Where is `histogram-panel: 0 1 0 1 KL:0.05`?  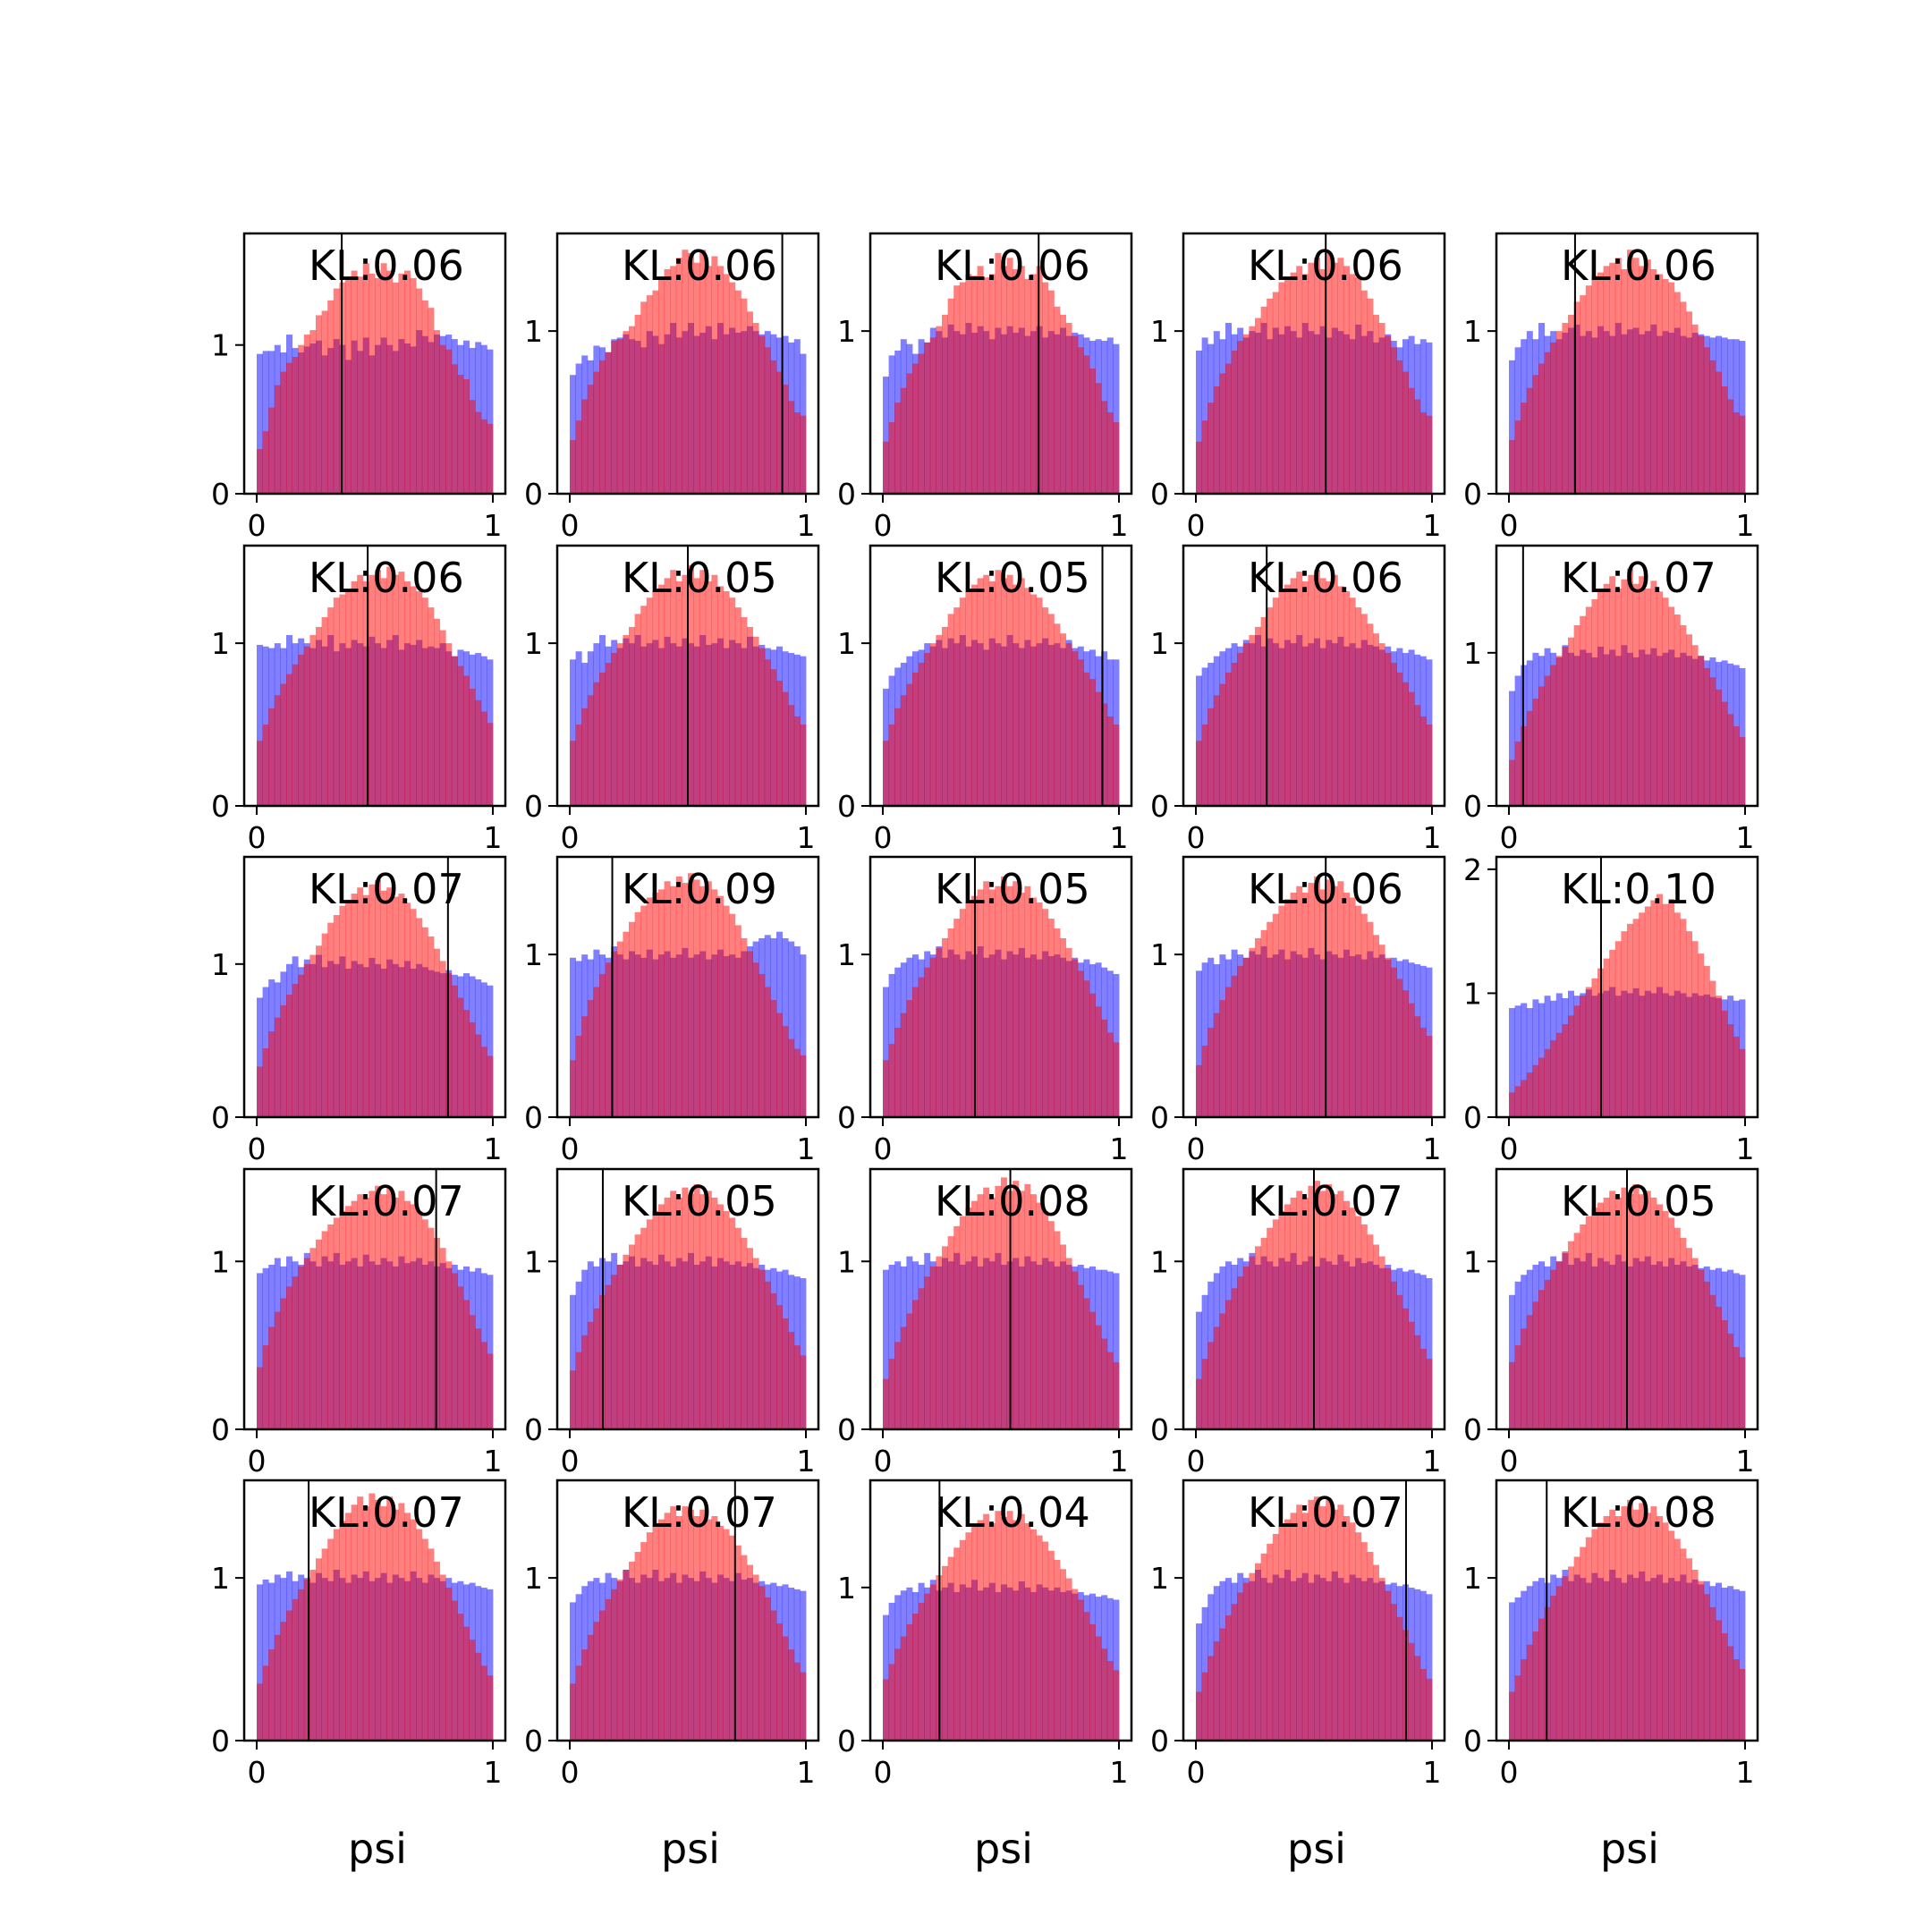 histogram-panel: 0 1 0 1 KL:0.05 is located at coordinates (985, 699).